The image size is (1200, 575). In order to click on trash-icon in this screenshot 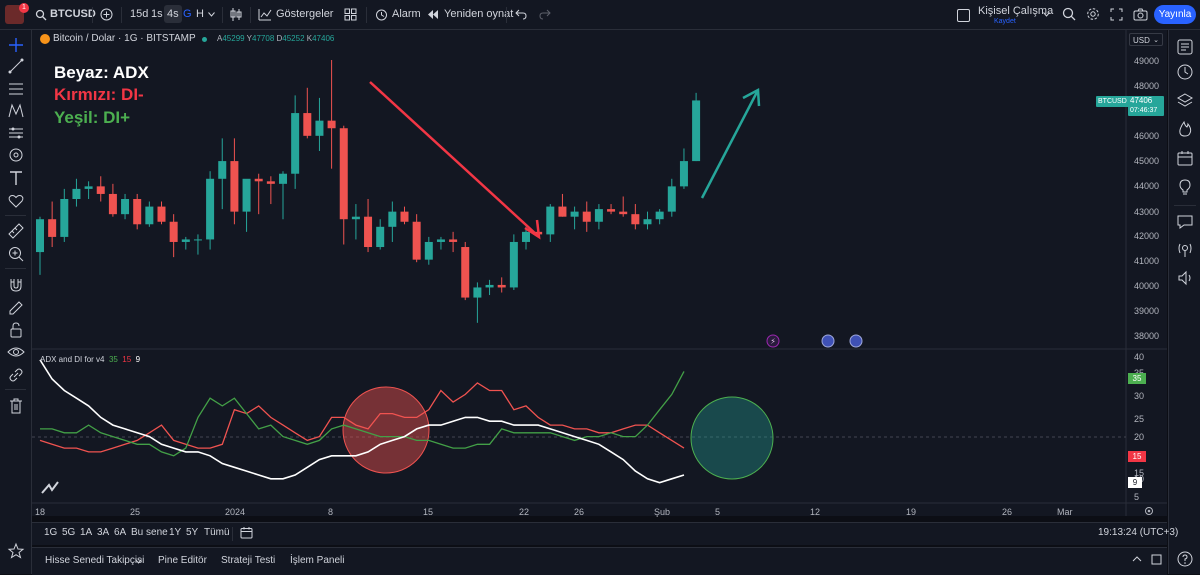, I will do `click(16, 406)`.